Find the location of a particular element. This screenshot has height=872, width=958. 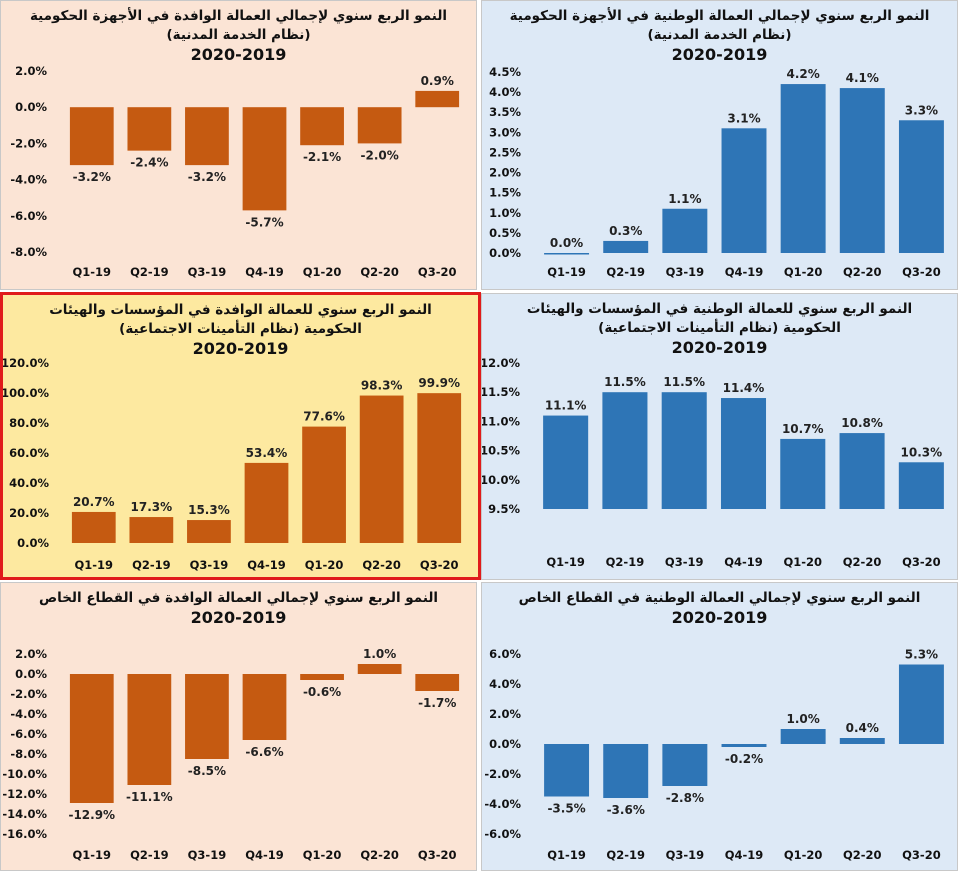

data-label: 77.6% is located at coordinates (324, 417).